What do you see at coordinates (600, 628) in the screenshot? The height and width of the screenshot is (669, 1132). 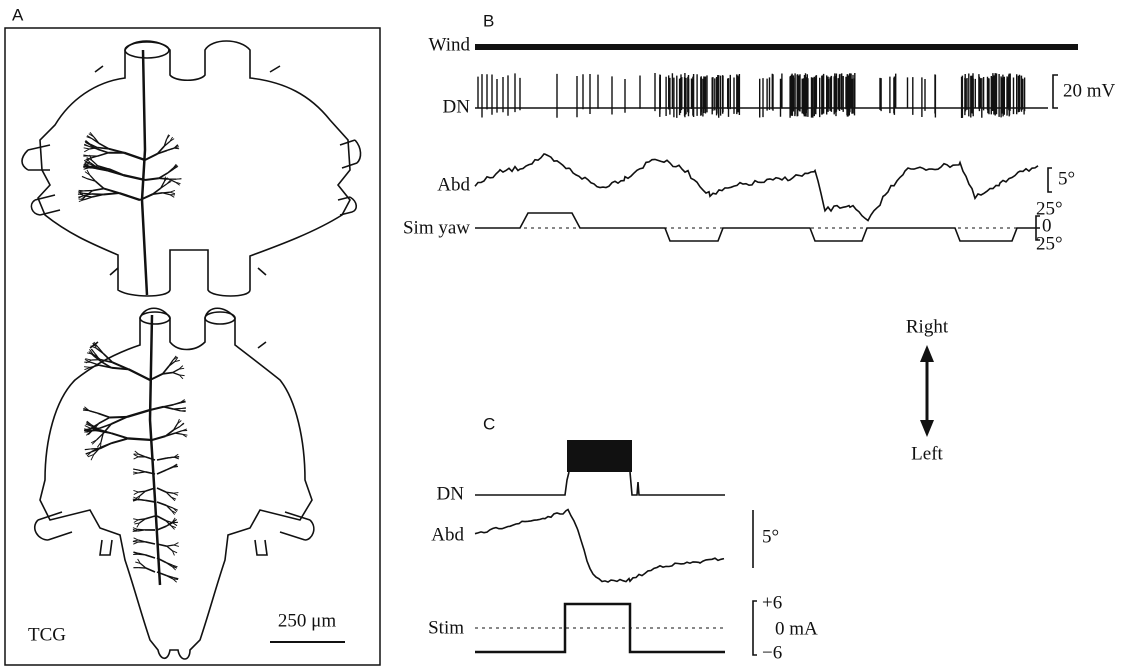 I see `stim-trace` at bounding box center [600, 628].